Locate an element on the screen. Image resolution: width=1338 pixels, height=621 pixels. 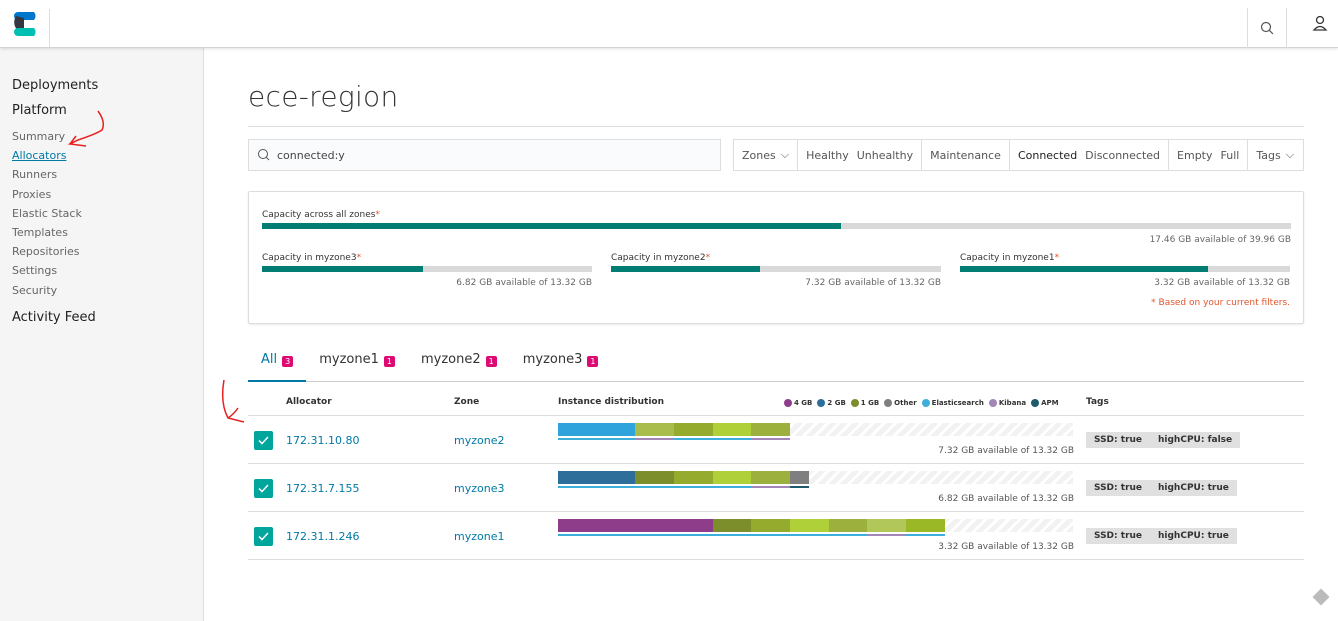
filter-maintenance: Maintenance is located at coordinates (965, 155).